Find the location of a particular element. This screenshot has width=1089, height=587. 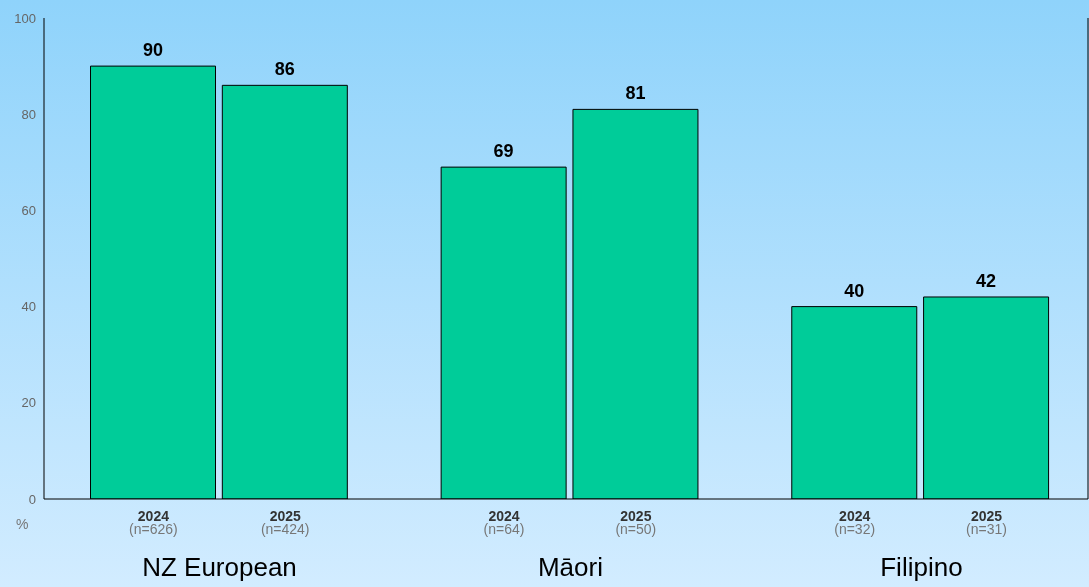

data-label: 90 is located at coordinates (153, 50).